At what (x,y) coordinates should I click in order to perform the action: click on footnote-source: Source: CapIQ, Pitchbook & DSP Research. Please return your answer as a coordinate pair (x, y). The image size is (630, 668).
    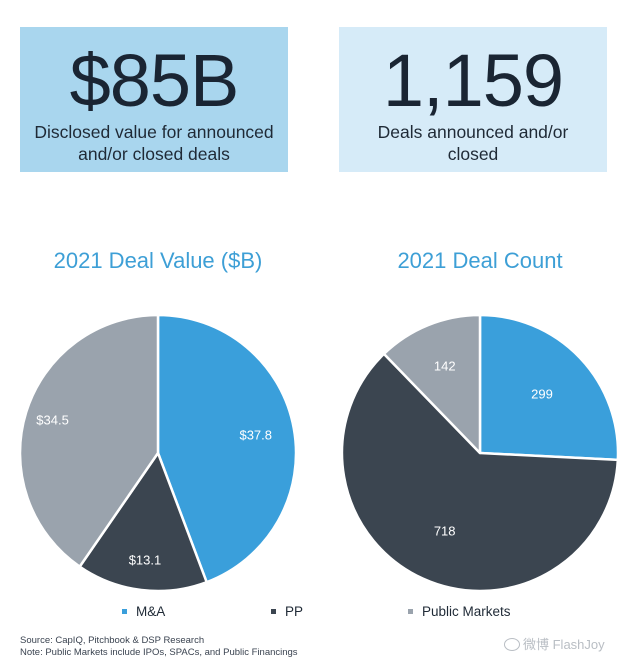
    Looking at the image, I should click on (112, 640).